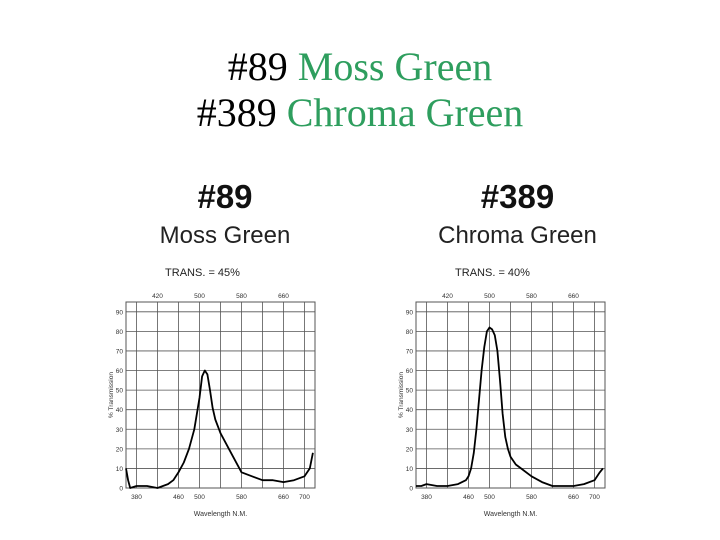  Describe the element at coordinates (225, 235) in the screenshot. I see `filter-name: Moss Green` at that location.